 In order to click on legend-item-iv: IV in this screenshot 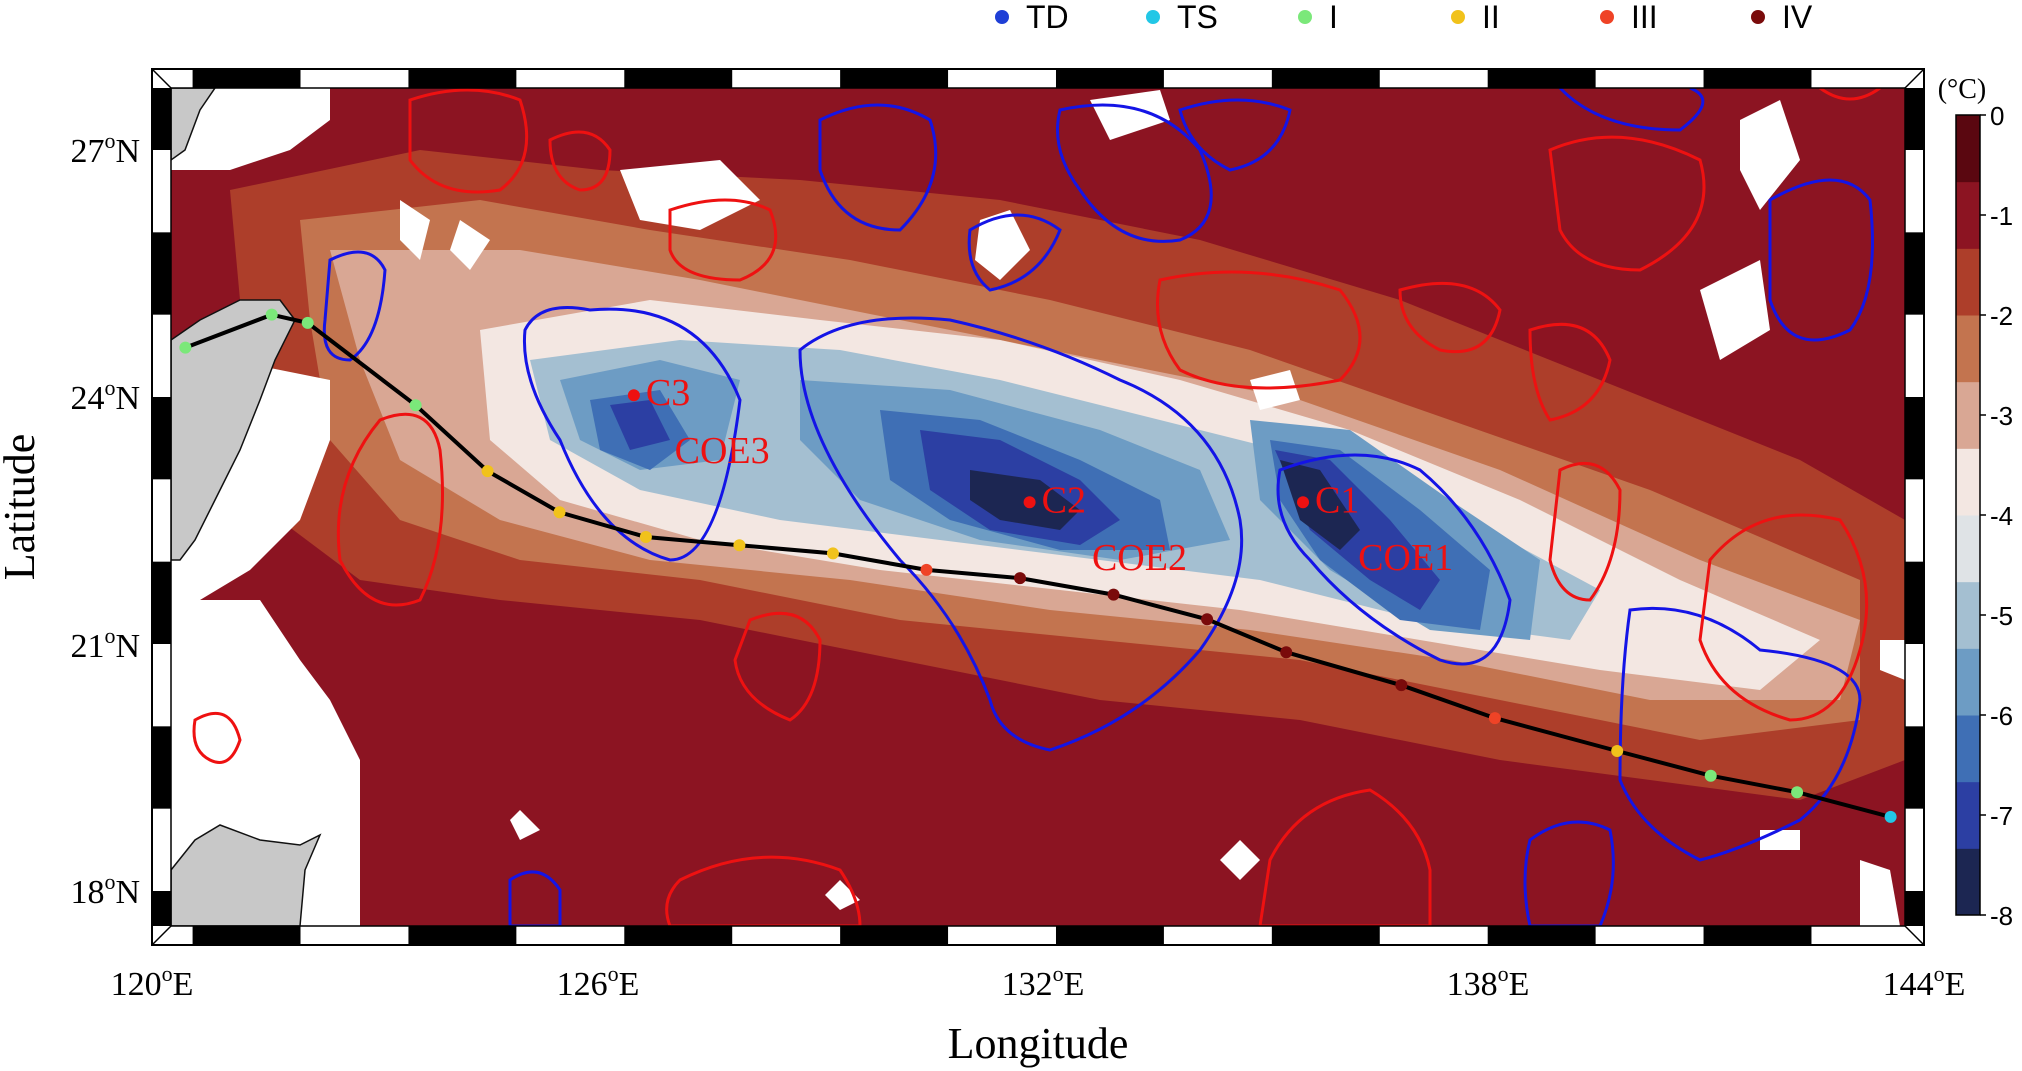, I will do `click(1782, 17)`.